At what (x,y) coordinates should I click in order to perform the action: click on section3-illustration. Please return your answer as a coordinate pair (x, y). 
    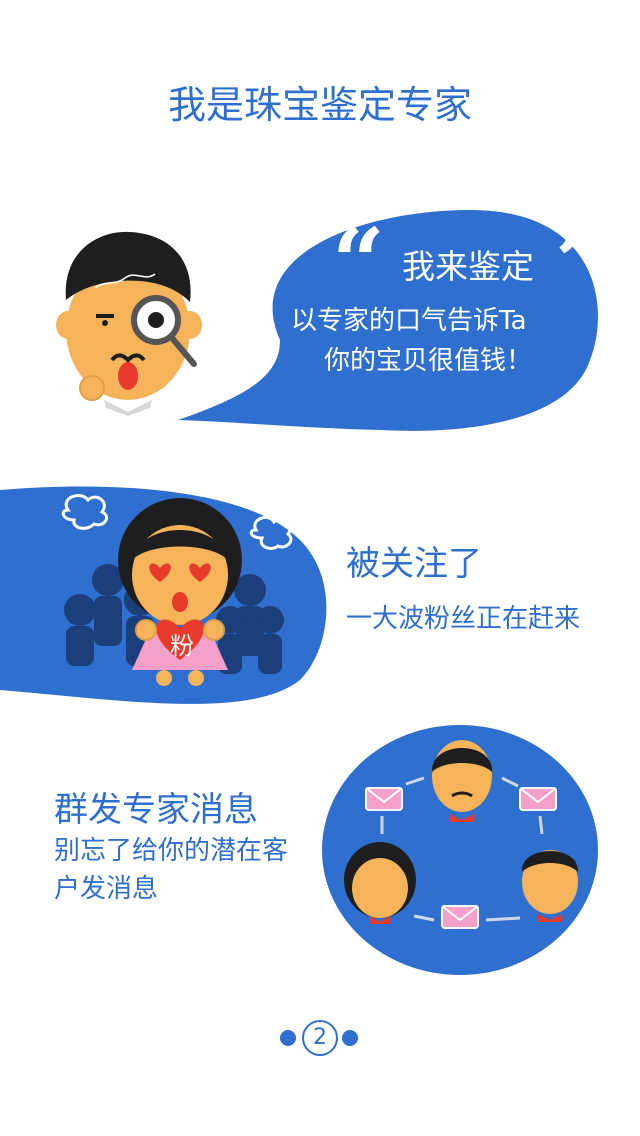
    Looking at the image, I should click on (460, 850).